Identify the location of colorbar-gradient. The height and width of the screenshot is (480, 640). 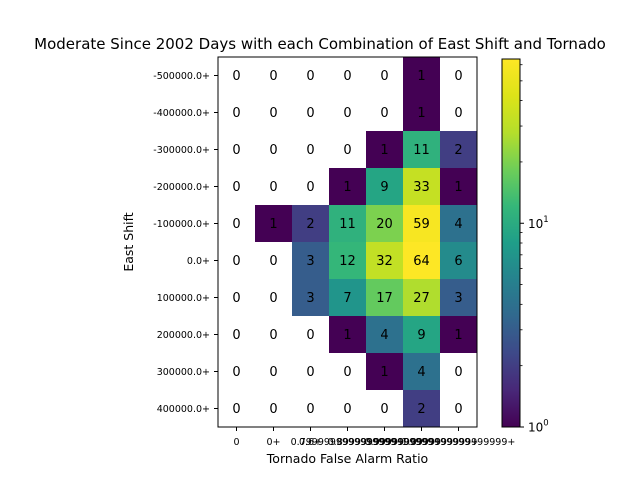
(511, 243).